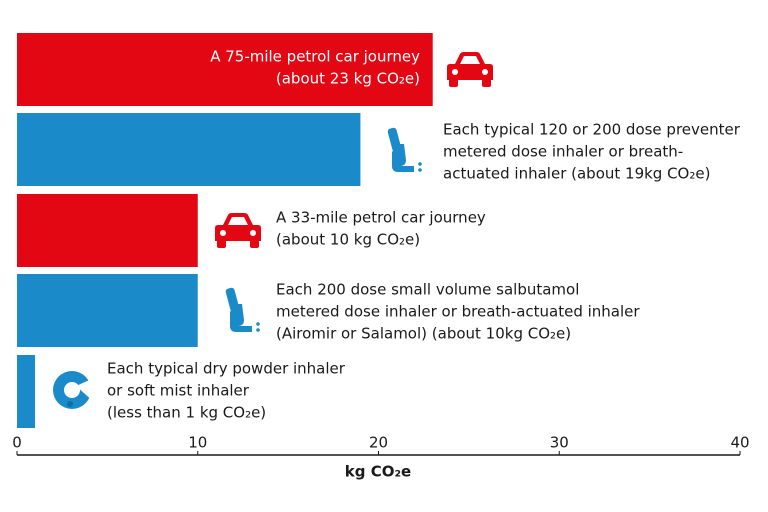 This screenshot has height=512, width=768. Describe the element at coordinates (563, 152) in the screenshot. I see `bar-label: metered dose inhaler or breath-` at that location.